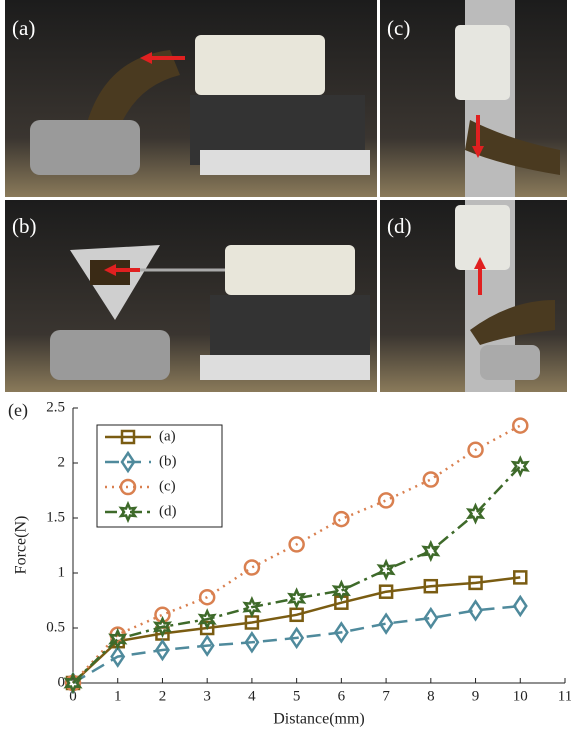 This screenshot has height=736, width=571. Describe the element at coordinates (62, 572) in the screenshot. I see `y-tick-label: 1` at that location.